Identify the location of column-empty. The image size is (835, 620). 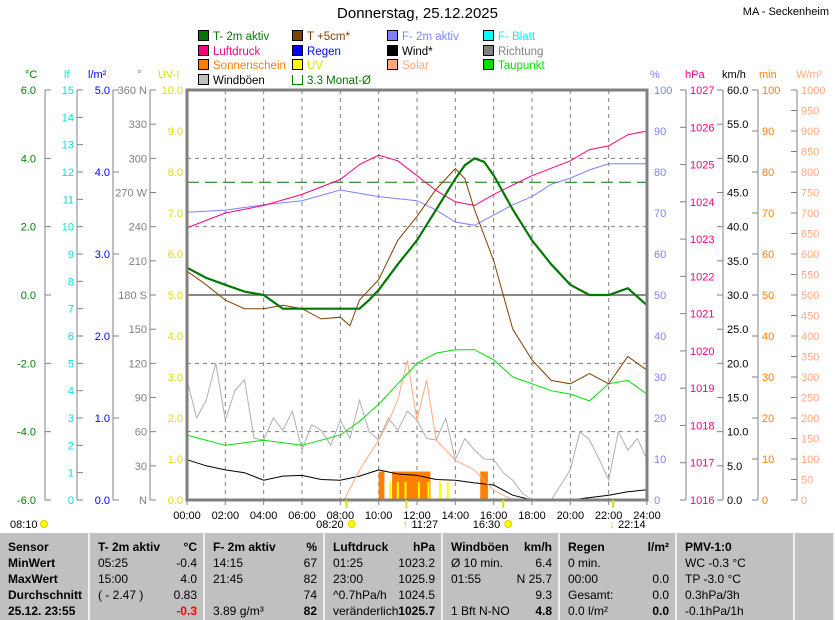
(815, 576).